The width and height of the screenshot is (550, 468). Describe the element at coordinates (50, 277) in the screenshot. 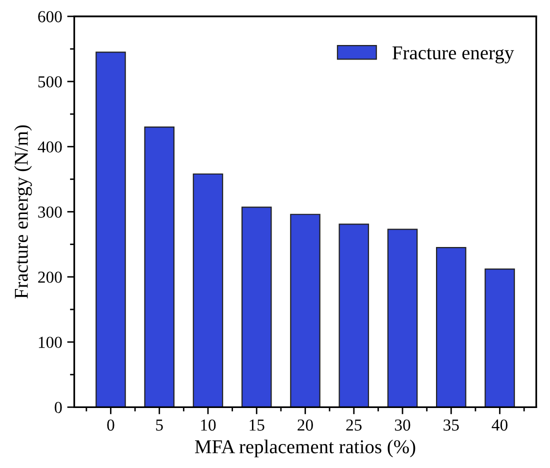

I see `y-tick-label: 200` at that location.